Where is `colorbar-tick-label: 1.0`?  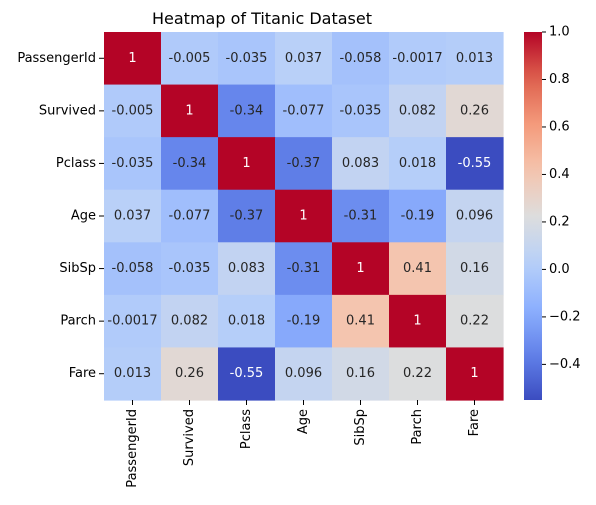 colorbar-tick-label: 1.0 is located at coordinates (559, 32).